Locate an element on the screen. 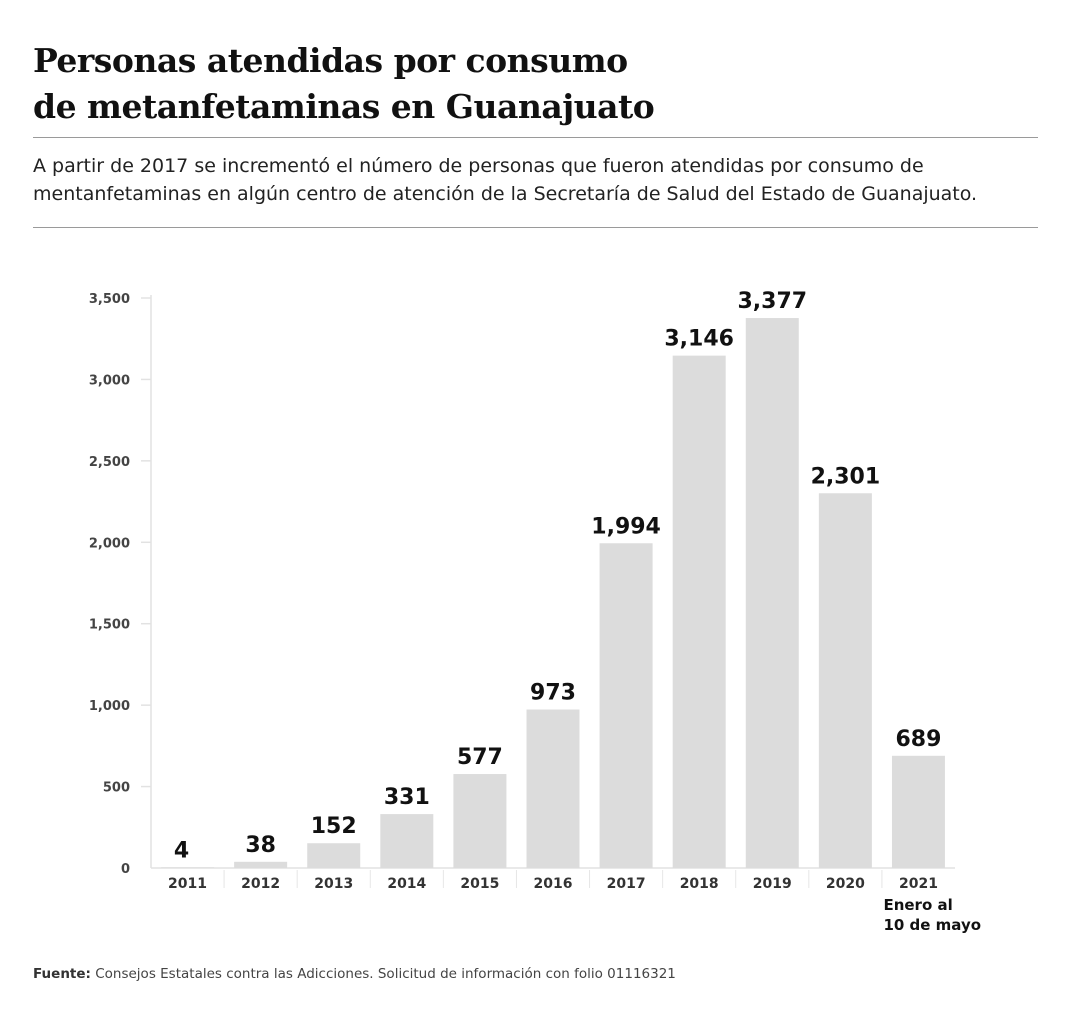 This screenshot has height=1024, width=1068. x-tick-label: 2012 is located at coordinates (260, 884).